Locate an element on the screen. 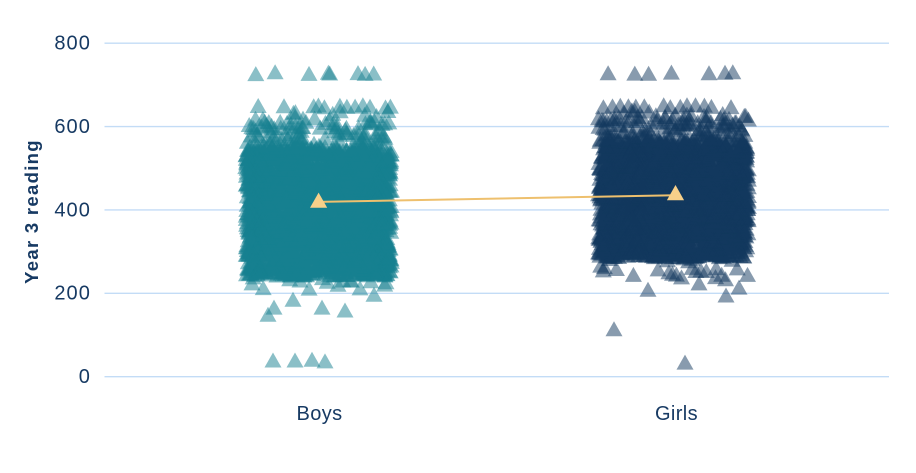 Image resolution: width=916 pixels, height=473 pixels. svg-text: 200 is located at coordinates (72, 294).